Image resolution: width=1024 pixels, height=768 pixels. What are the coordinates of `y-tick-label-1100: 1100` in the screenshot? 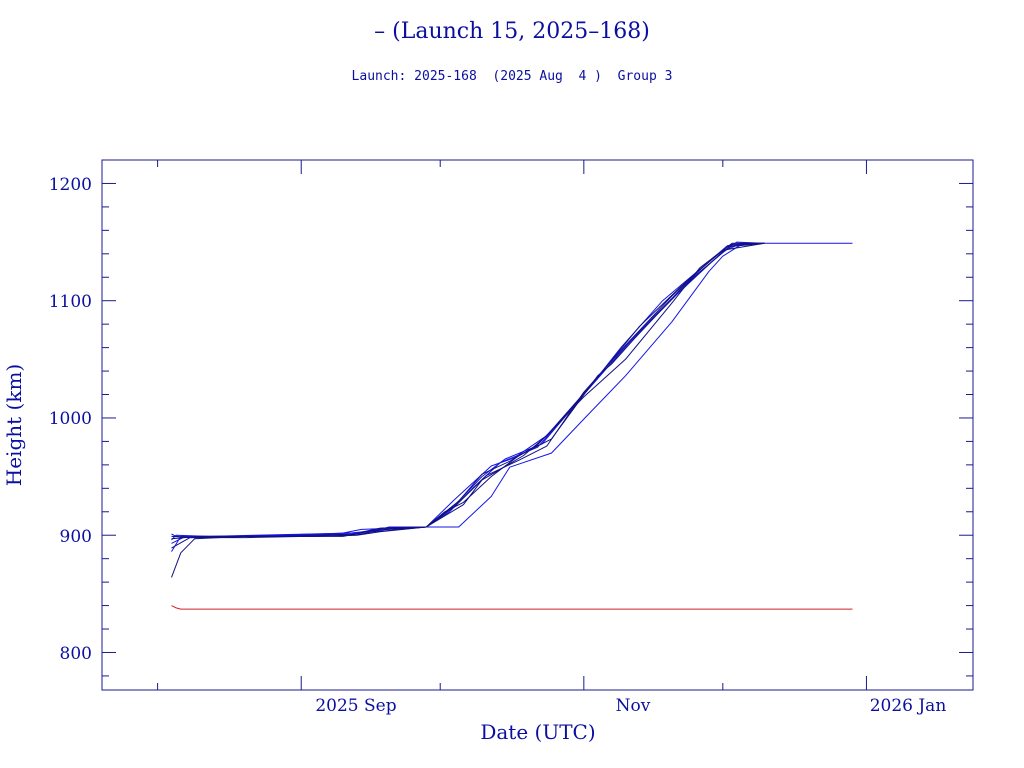 It's located at (70, 302).